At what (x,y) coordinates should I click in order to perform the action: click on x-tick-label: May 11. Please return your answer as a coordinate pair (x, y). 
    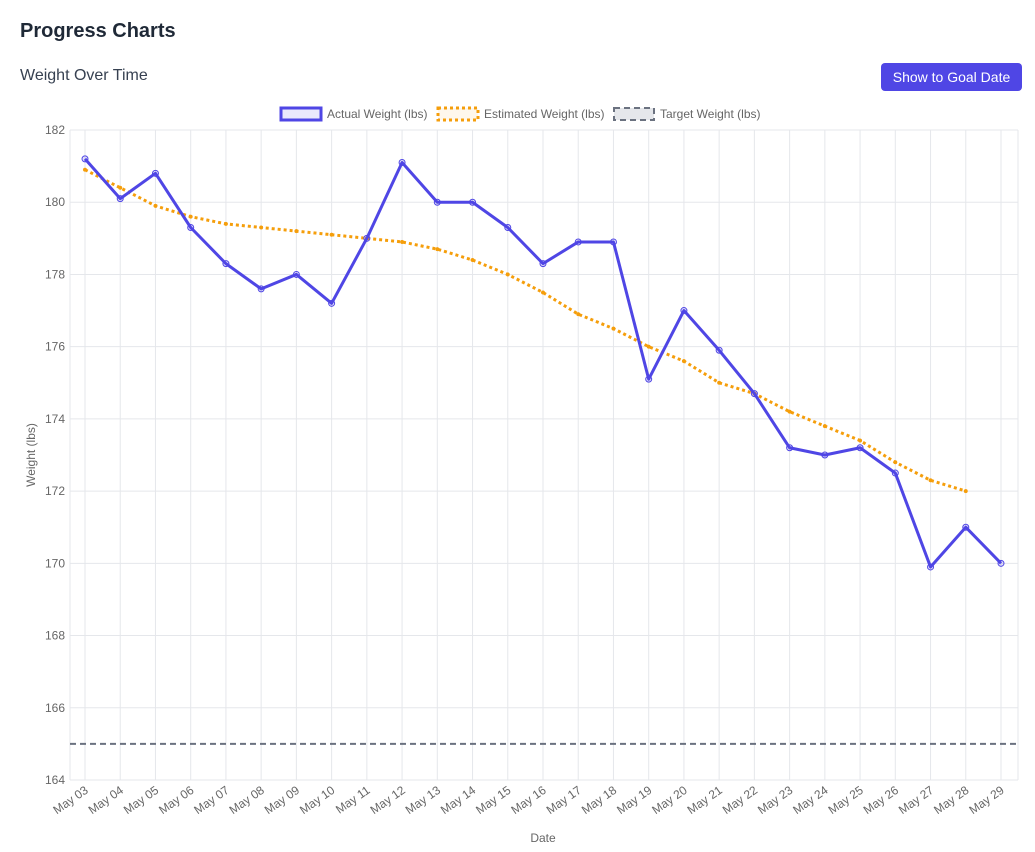
    Looking at the image, I should click on (353, 800).